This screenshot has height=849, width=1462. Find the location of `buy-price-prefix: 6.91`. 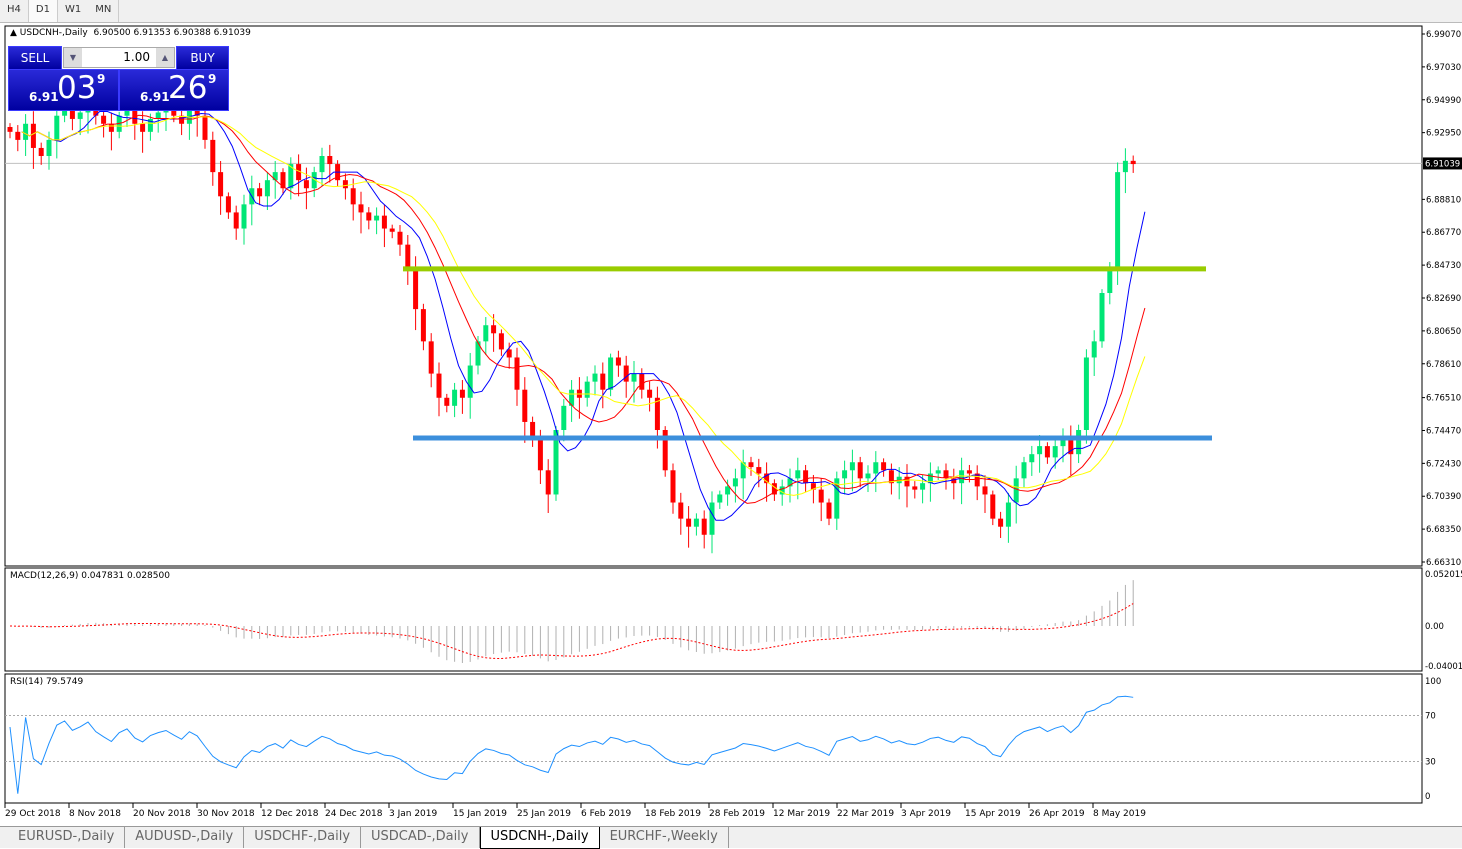

buy-price-prefix: 6.91 is located at coordinates (155, 97).